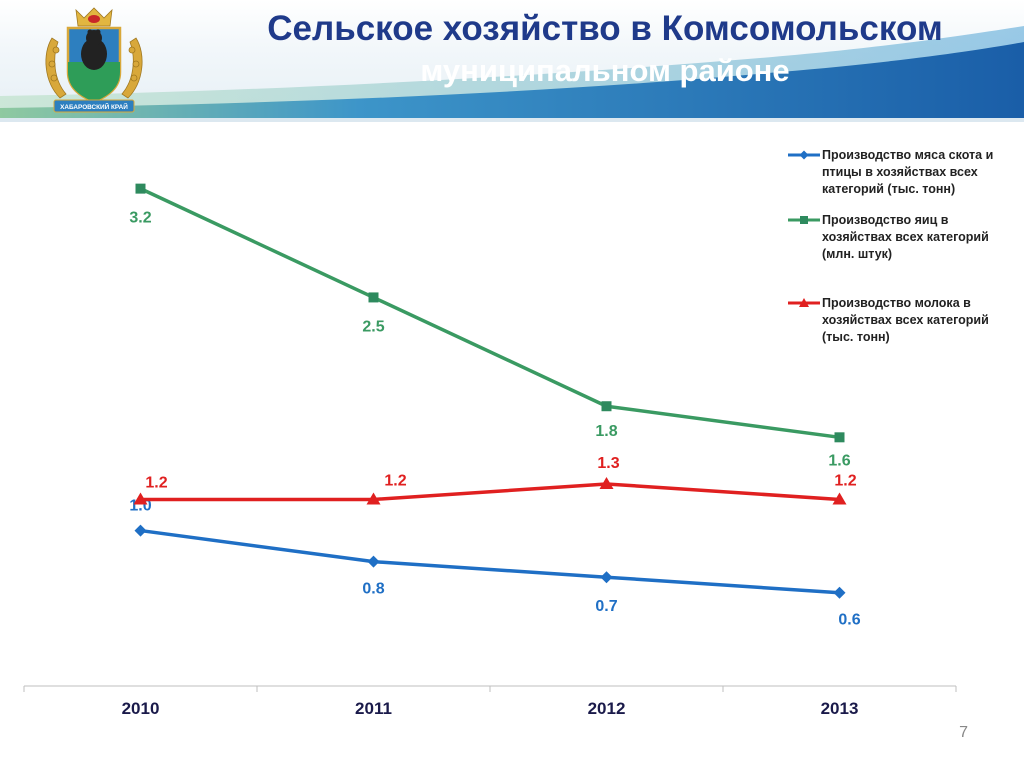 The image size is (1024, 768). What do you see at coordinates (839, 460) in the screenshot?
I see `data-label: 1.6` at bounding box center [839, 460].